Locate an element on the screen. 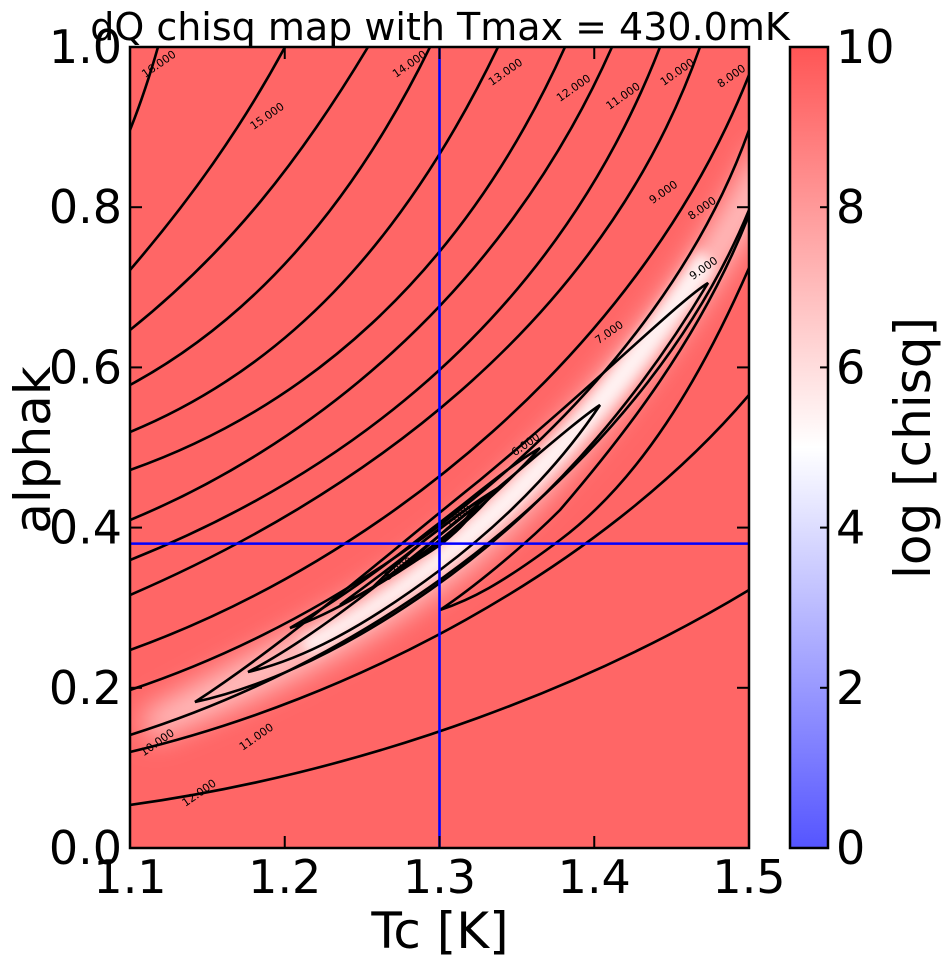 The height and width of the screenshot is (965, 947). x-axis-label: Tc [K] is located at coordinates (439, 931).